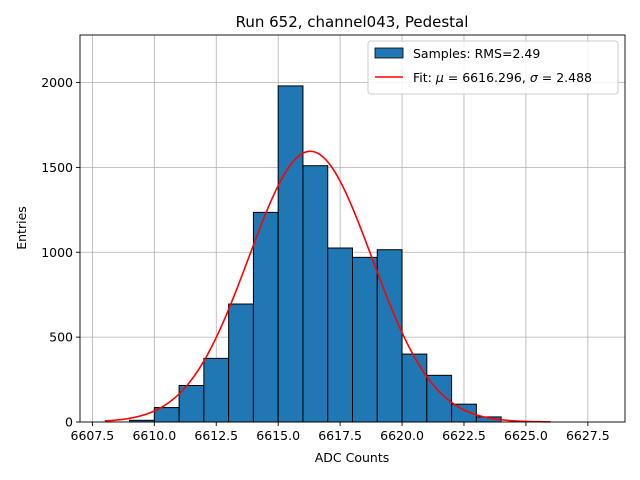  What do you see at coordinates (424, 77) in the screenshot?
I see `legend-fit-prefix: Fit:` at bounding box center [424, 77].